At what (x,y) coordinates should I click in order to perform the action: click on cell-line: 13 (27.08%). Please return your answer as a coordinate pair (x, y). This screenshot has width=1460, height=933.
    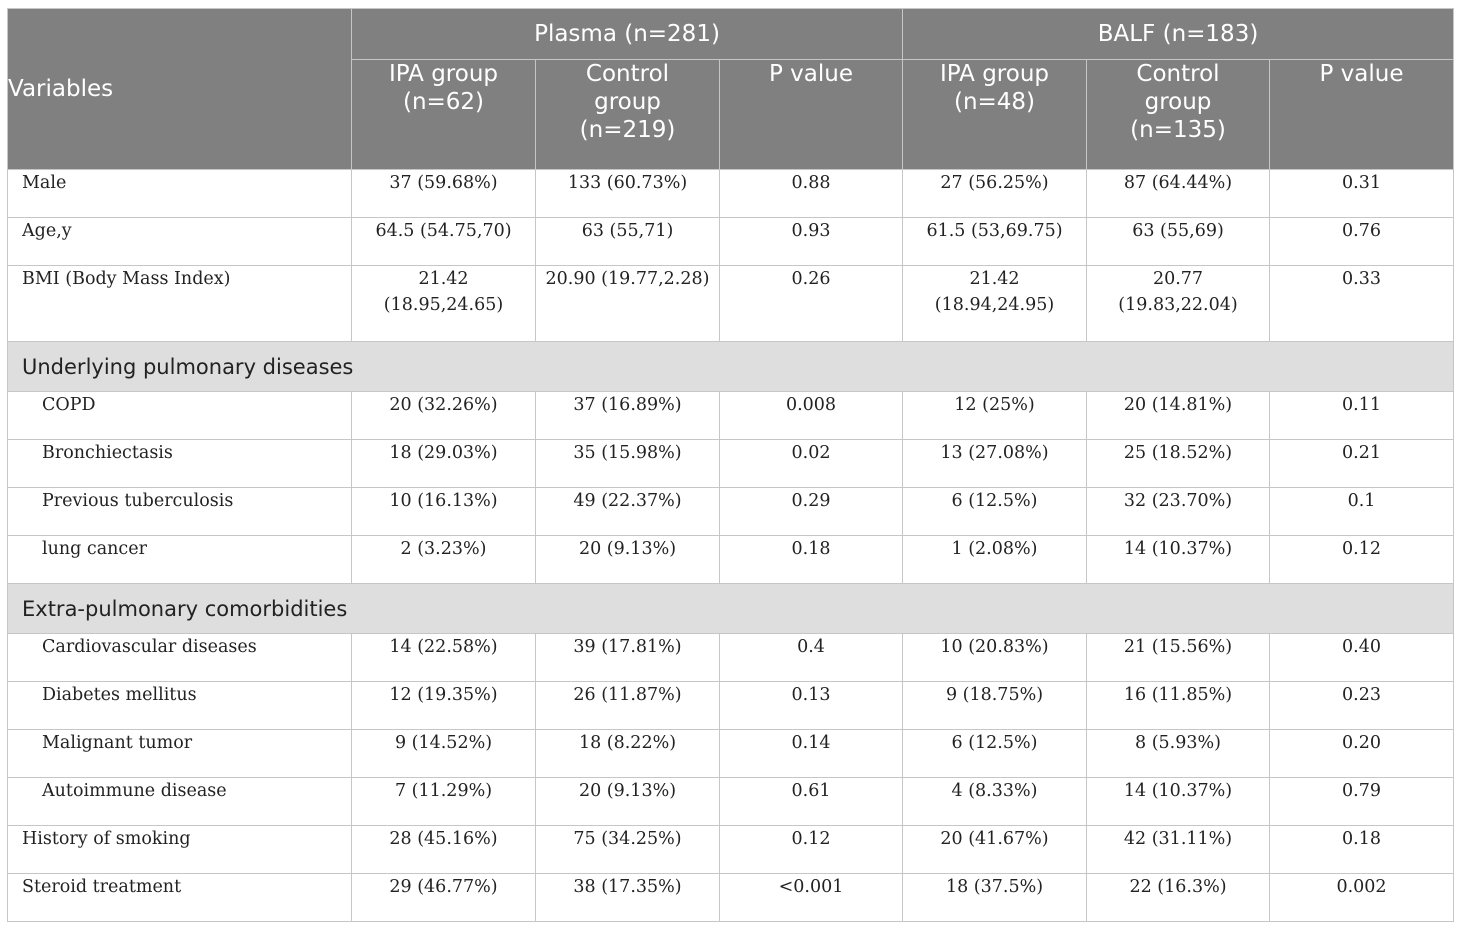
    Looking at the image, I should click on (994, 453).